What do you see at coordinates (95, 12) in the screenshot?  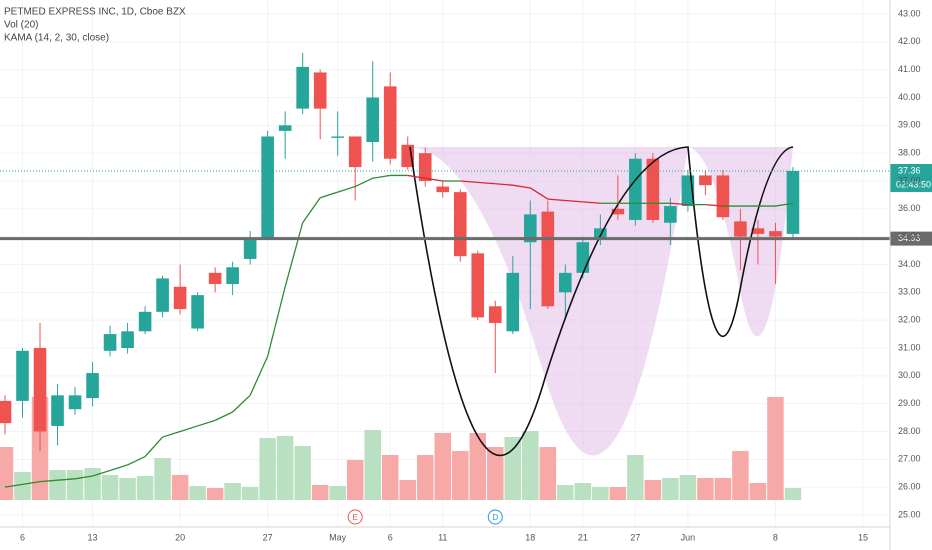 I see `chart-title: PETMED EXPRESS INC, 1D, Cboe BZX` at bounding box center [95, 12].